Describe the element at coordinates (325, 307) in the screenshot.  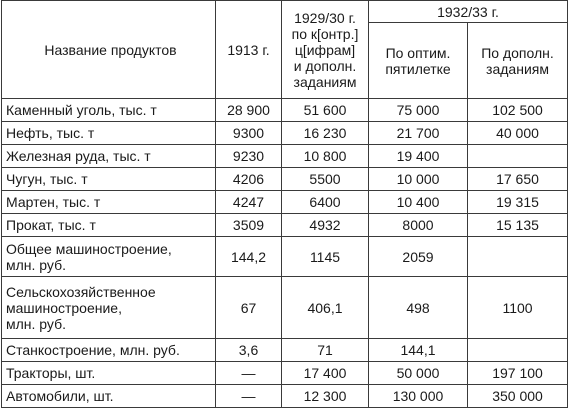
I see `value-1929-cell: 406,1` at that location.